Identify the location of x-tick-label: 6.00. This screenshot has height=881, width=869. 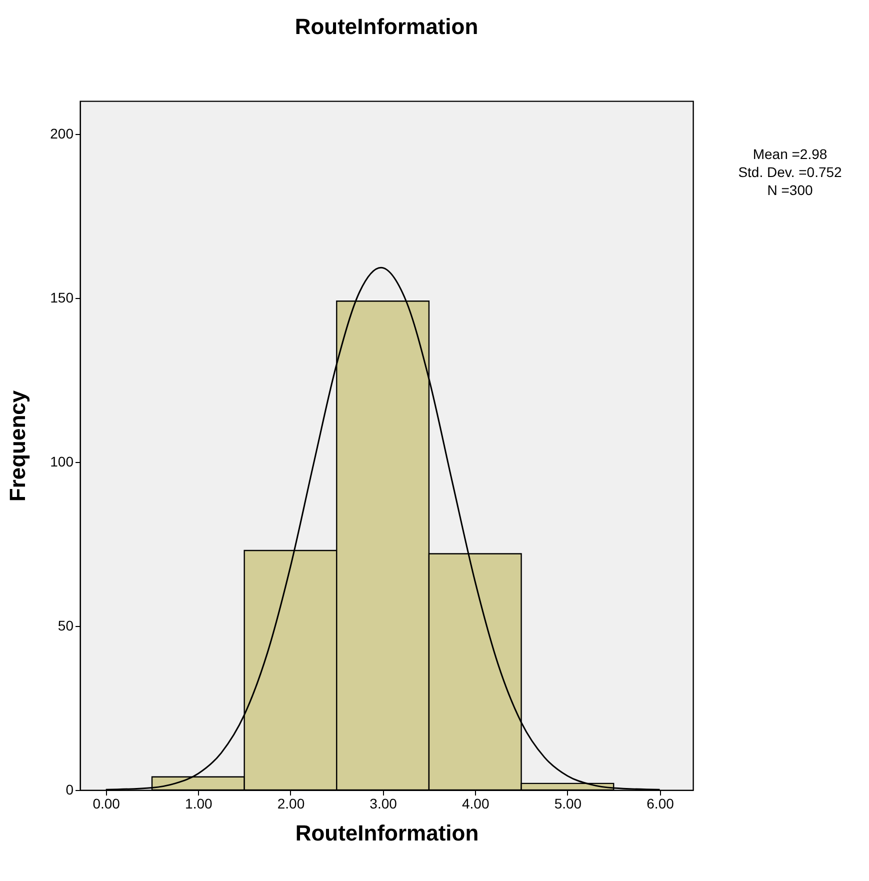
(660, 804).